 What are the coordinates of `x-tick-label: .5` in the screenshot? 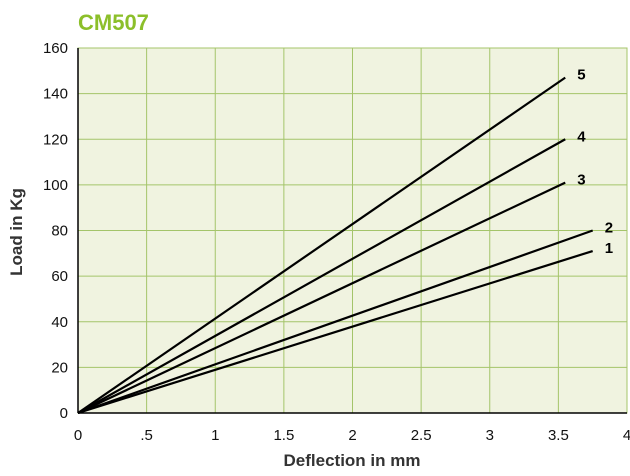 It's located at (146, 435).